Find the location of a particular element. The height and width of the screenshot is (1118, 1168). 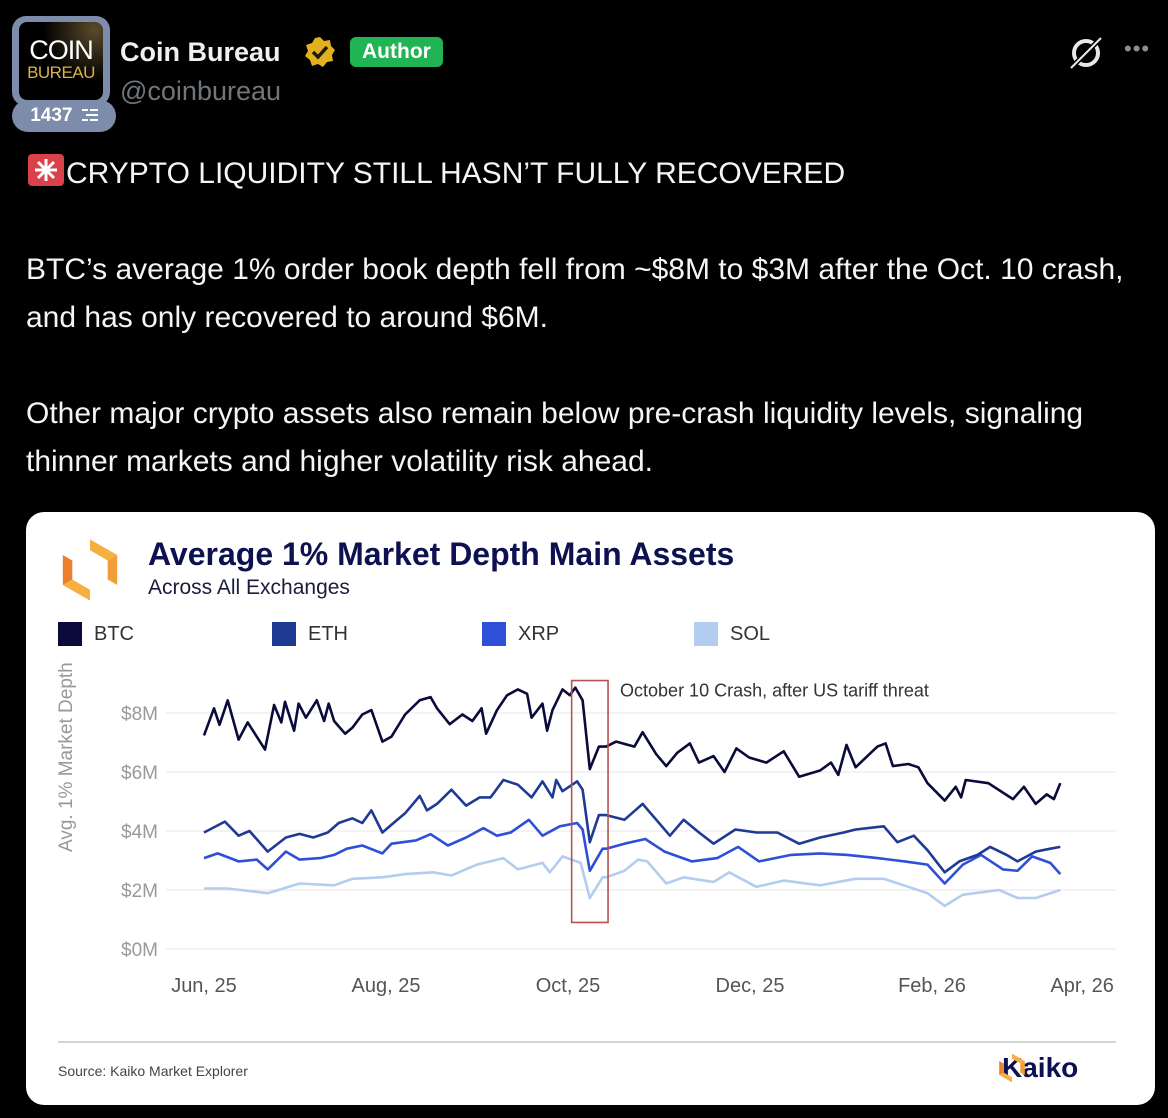

x-tick-label: Aug, 25 is located at coordinates (386, 986).